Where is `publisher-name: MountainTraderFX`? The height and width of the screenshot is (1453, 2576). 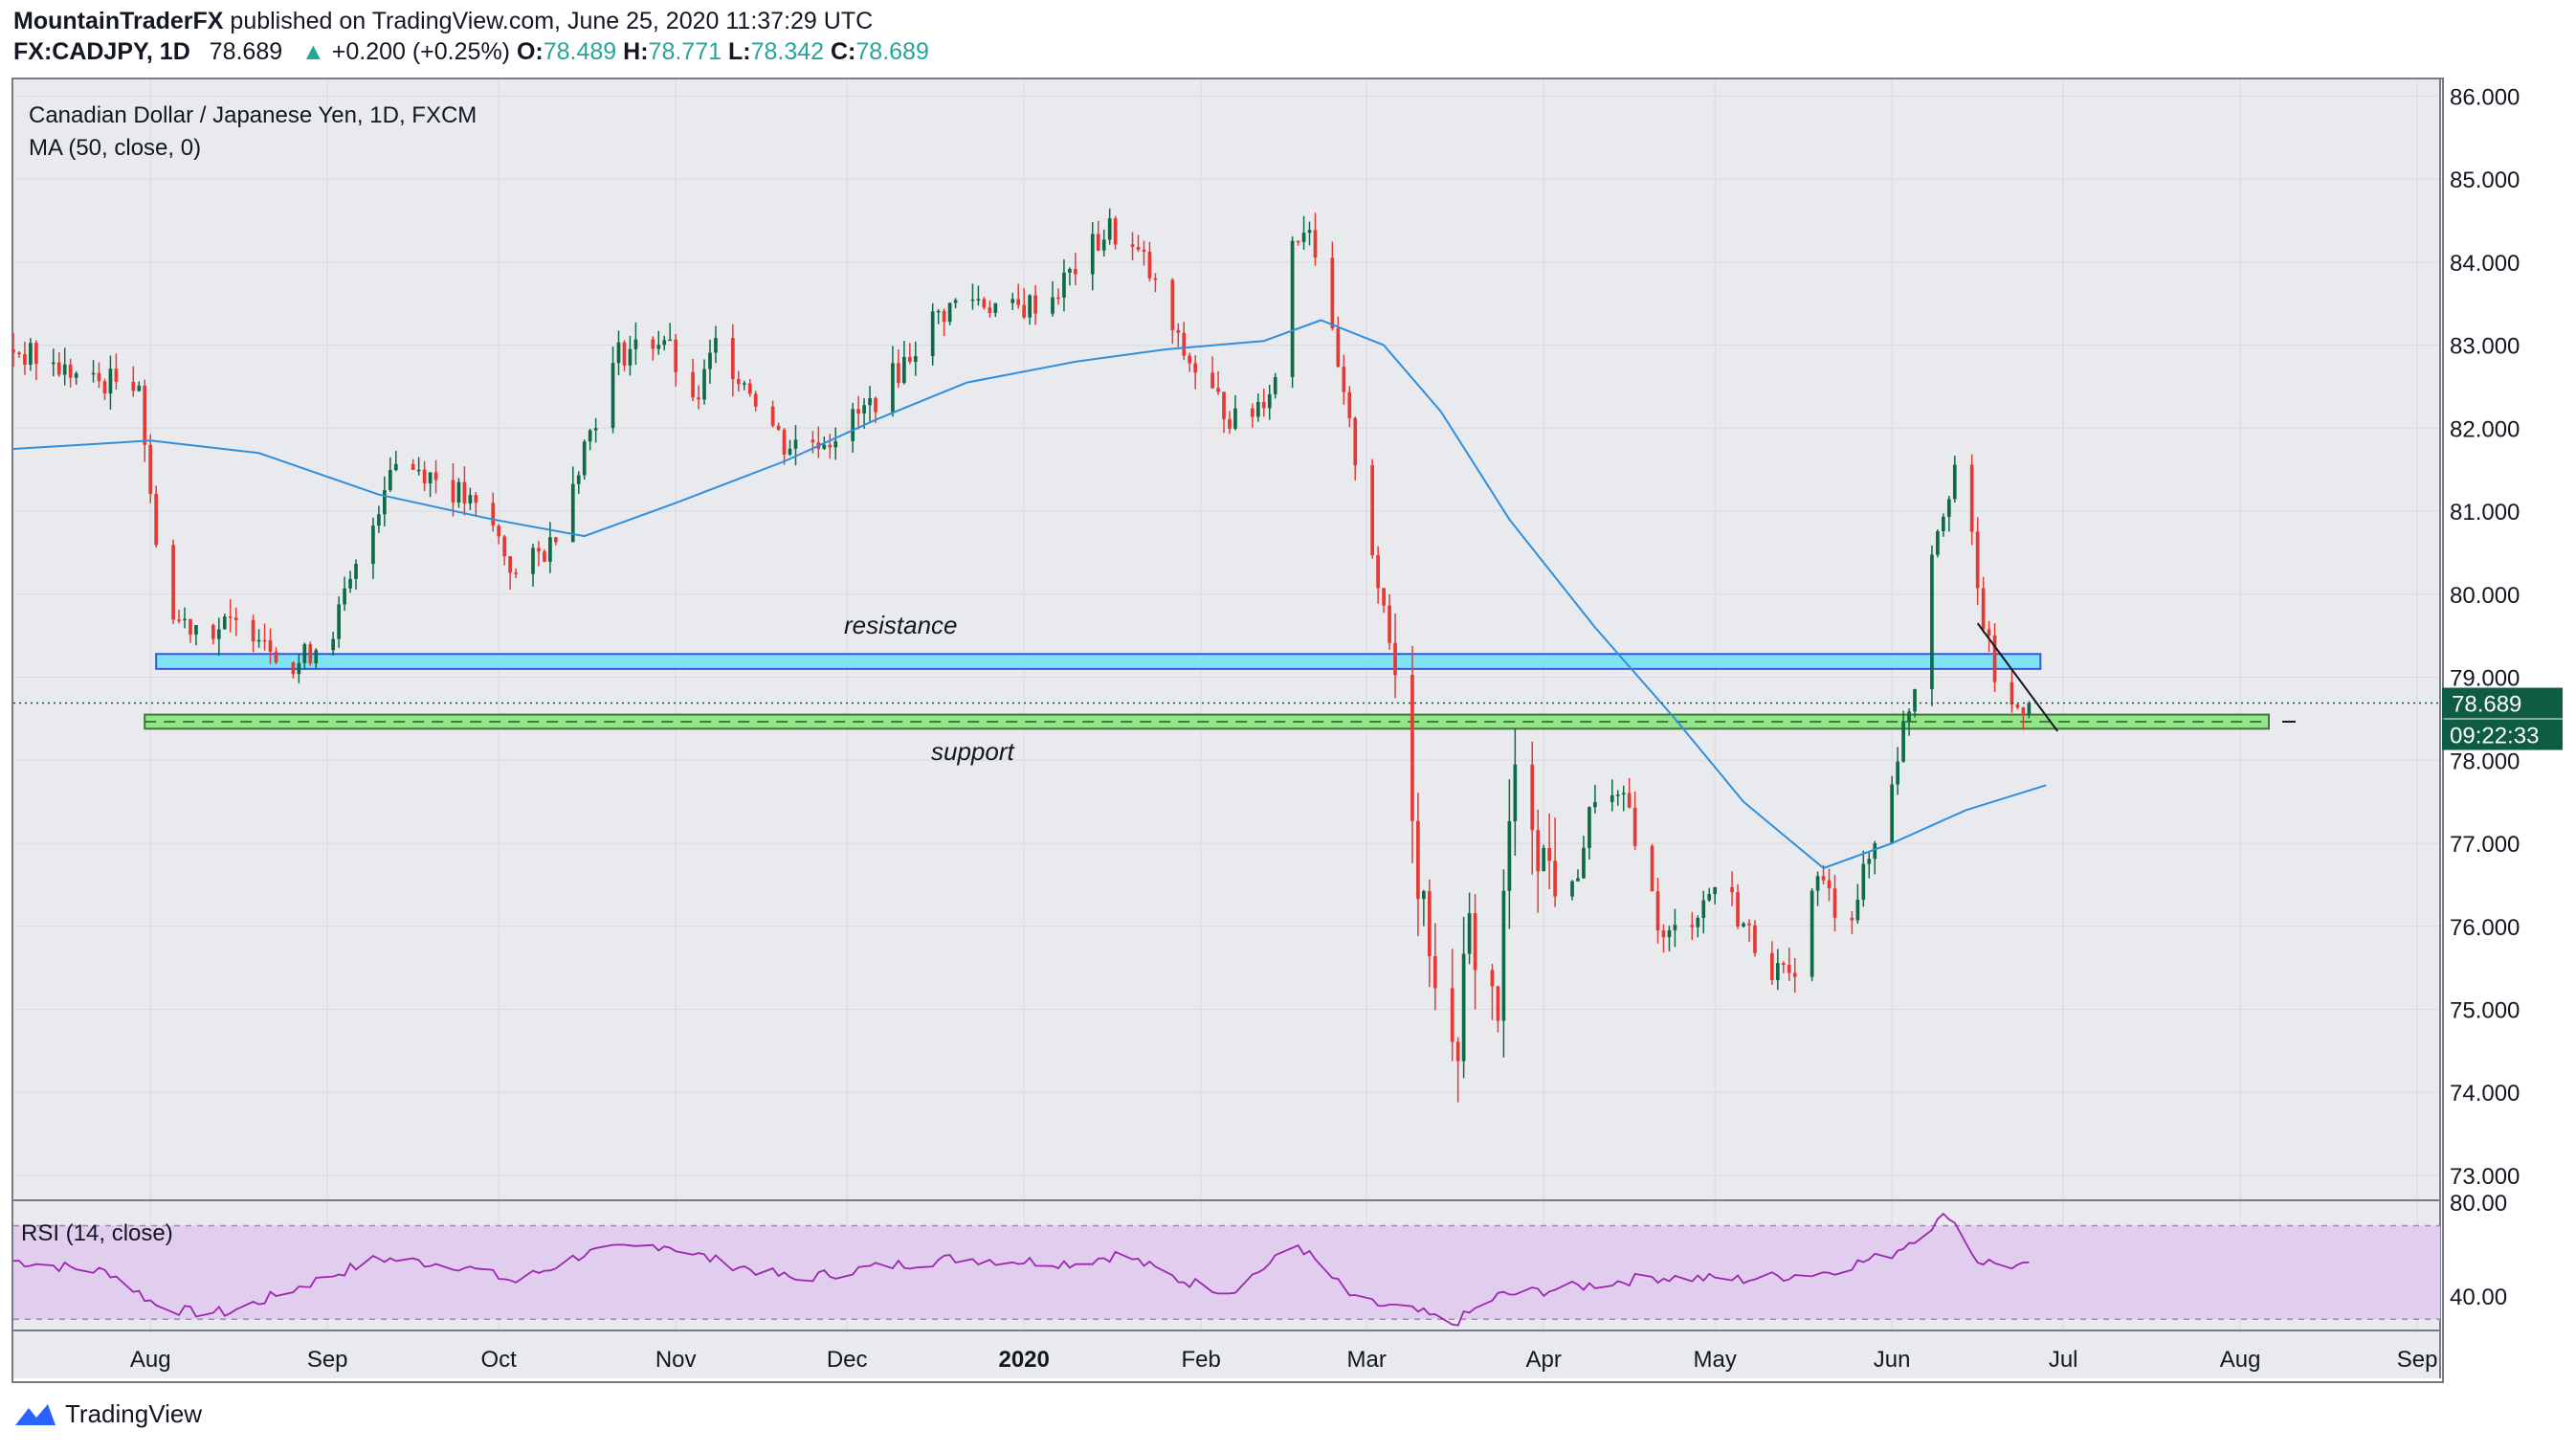
publisher-name: MountainTraderFX is located at coordinates (118, 21).